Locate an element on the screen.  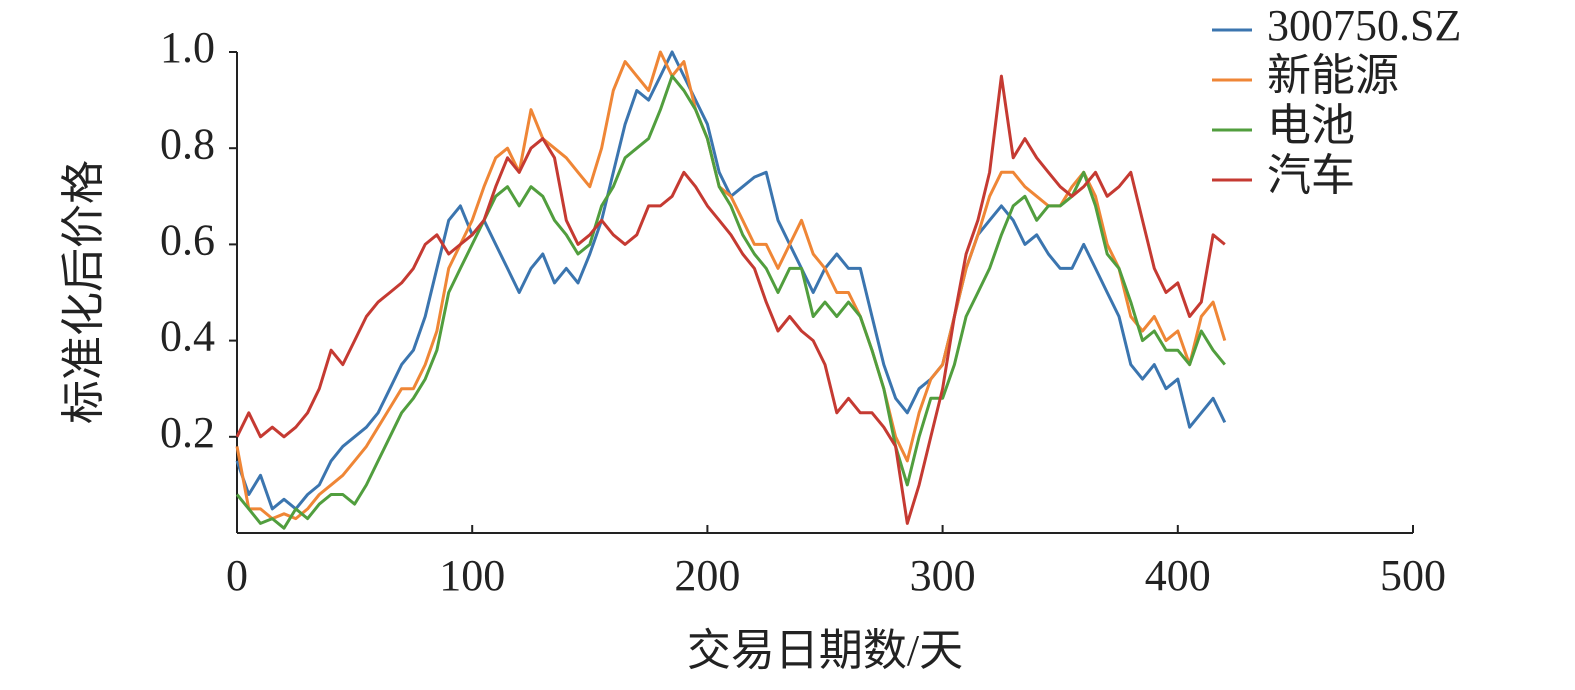
x-tick-label: 500 is located at coordinates (1413, 575).